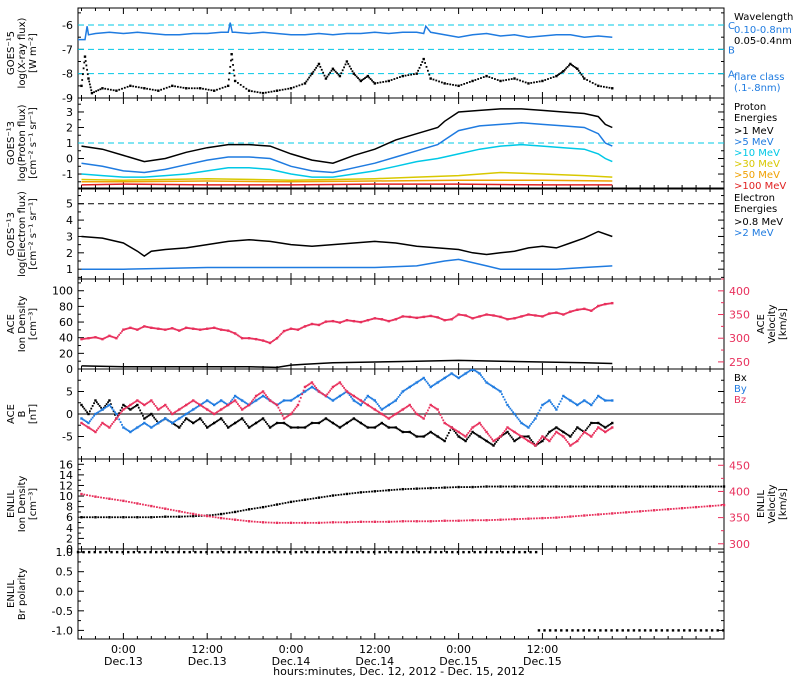 This screenshot has width=800, height=680. What do you see at coordinates (22, 142) in the screenshot?
I see `y-axis-label: log(Proton flux)` at bounding box center [22, 142].